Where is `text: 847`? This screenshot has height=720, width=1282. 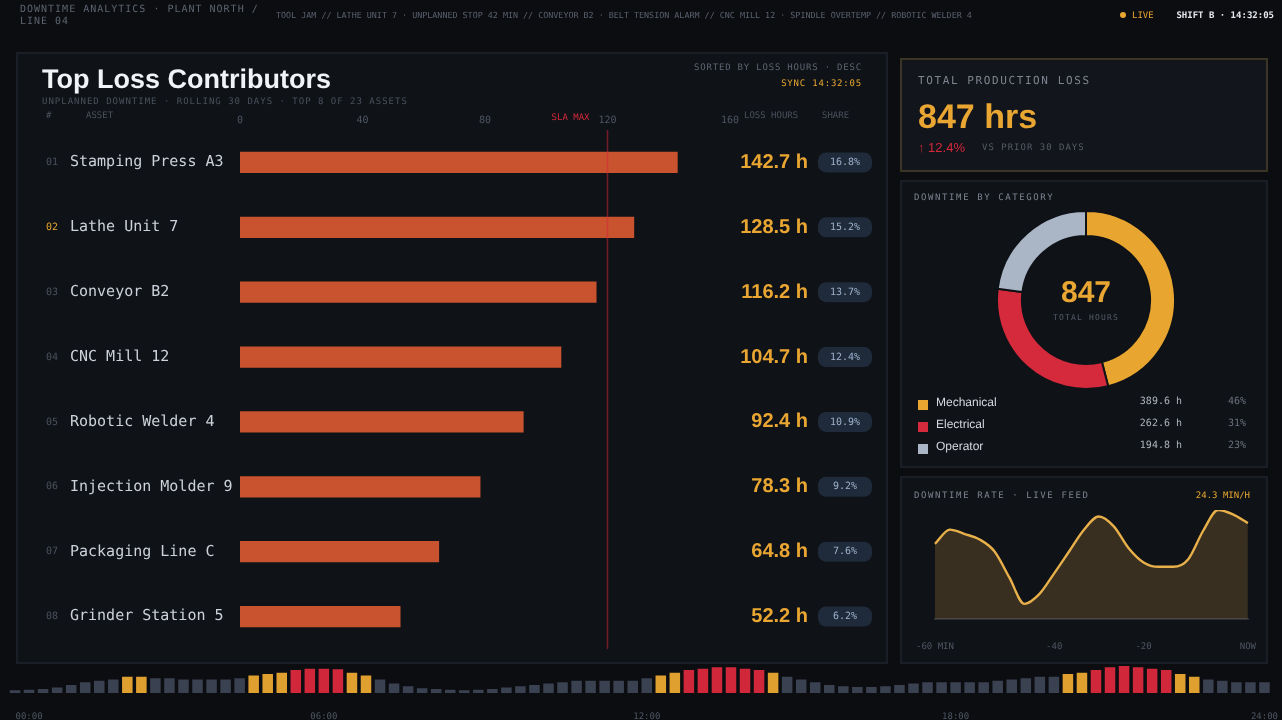
text: 847 is located at coordinates (1086, 293).